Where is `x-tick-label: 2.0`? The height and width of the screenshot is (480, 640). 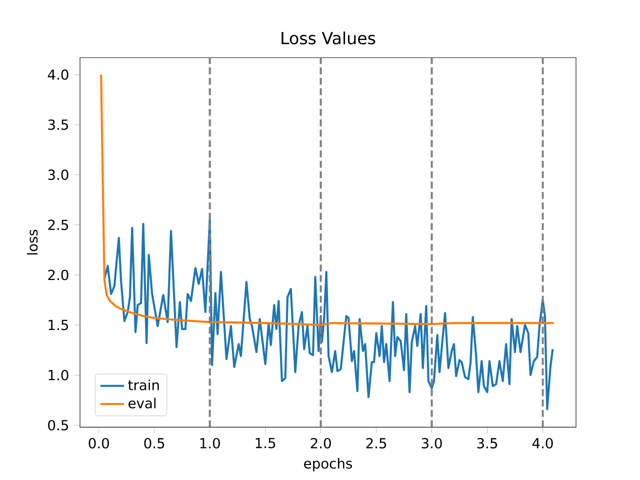
x-tick-label: 2.0 is located at coordinates (320, 443).